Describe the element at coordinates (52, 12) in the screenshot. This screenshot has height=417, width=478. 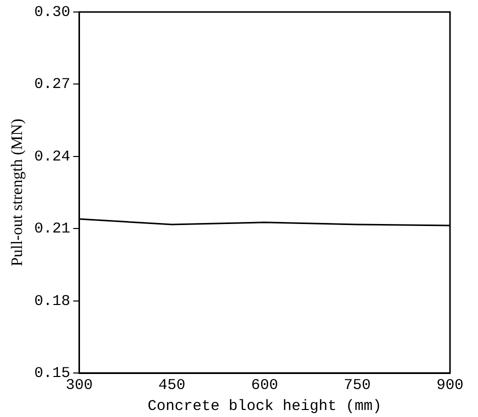
I see `y-tick-label: 0.30` at that location.